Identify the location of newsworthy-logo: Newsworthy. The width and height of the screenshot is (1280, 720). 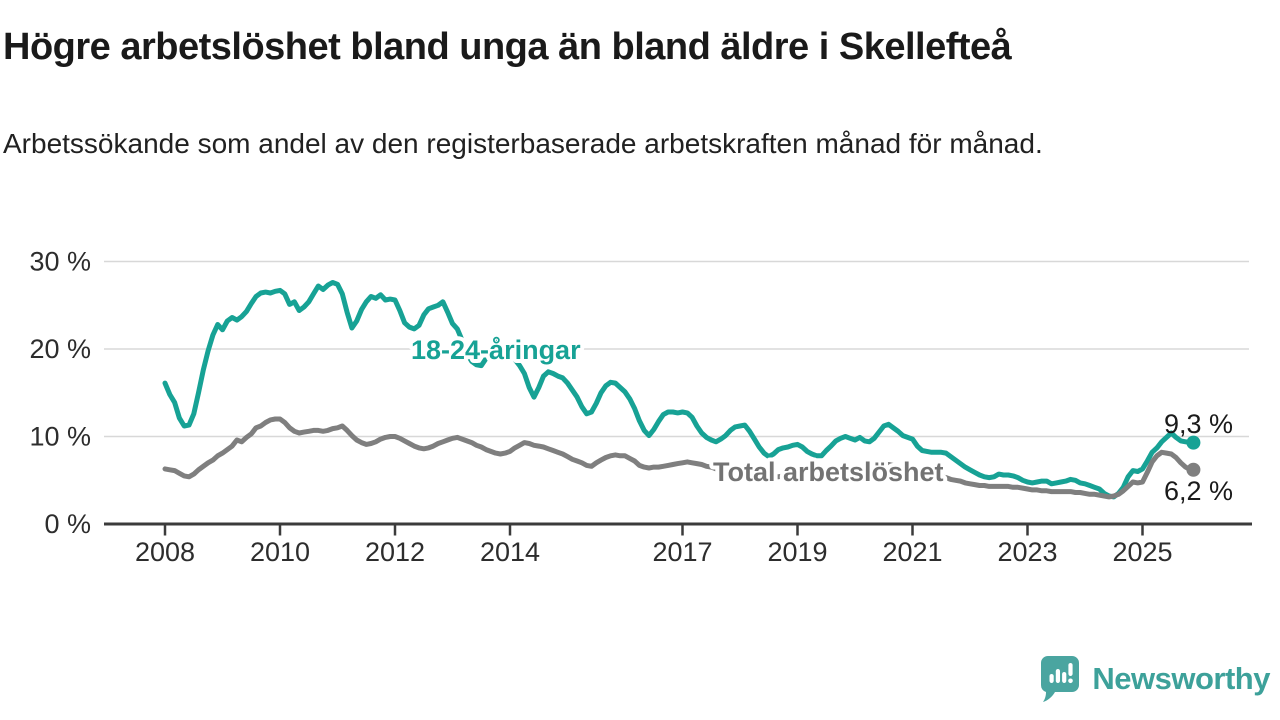
(1155, 679).